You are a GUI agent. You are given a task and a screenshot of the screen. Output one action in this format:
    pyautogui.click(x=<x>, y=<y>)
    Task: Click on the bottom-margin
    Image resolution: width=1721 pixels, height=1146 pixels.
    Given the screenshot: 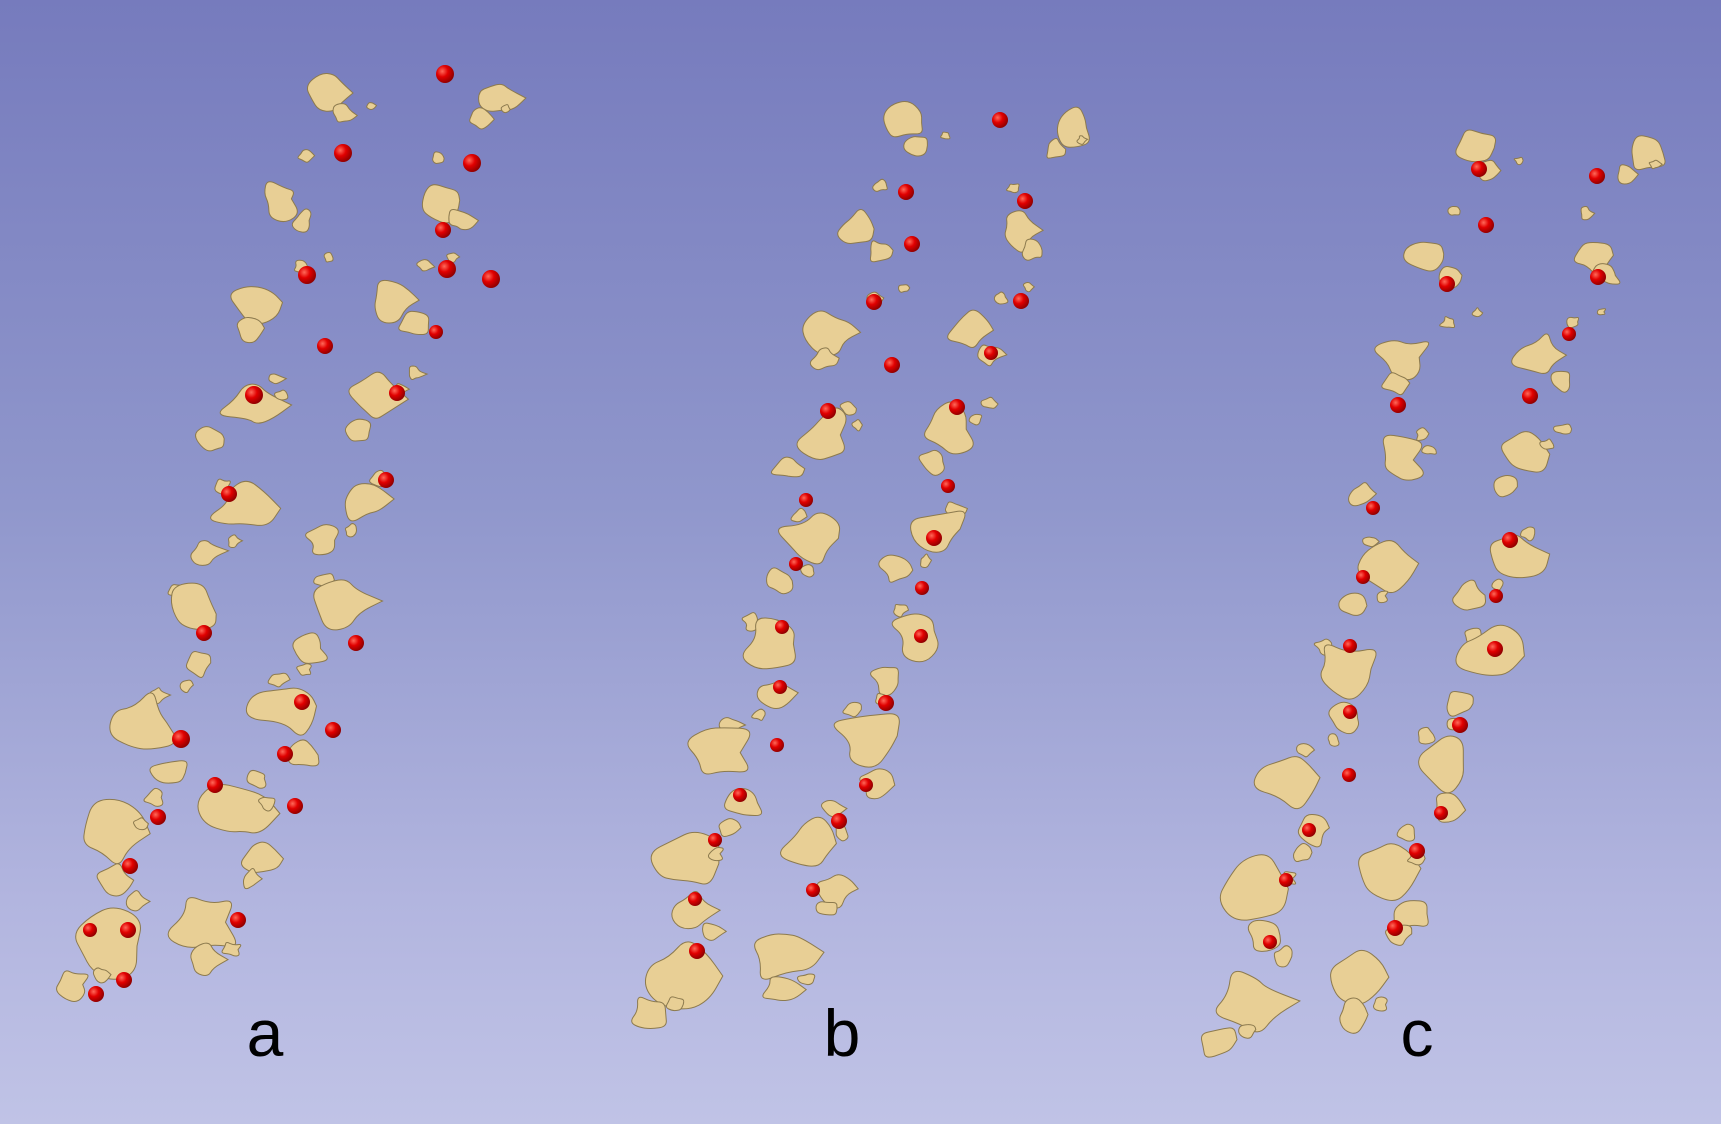 What is the action you would take?
    pyautogui.click(x=860, y=1135)
    